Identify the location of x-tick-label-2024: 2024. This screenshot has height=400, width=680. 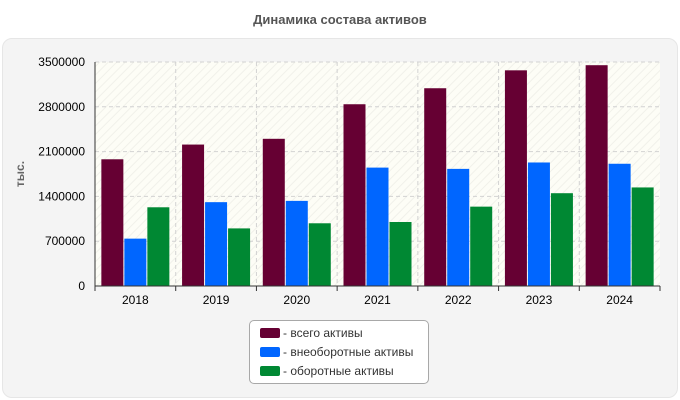
(619, 300).